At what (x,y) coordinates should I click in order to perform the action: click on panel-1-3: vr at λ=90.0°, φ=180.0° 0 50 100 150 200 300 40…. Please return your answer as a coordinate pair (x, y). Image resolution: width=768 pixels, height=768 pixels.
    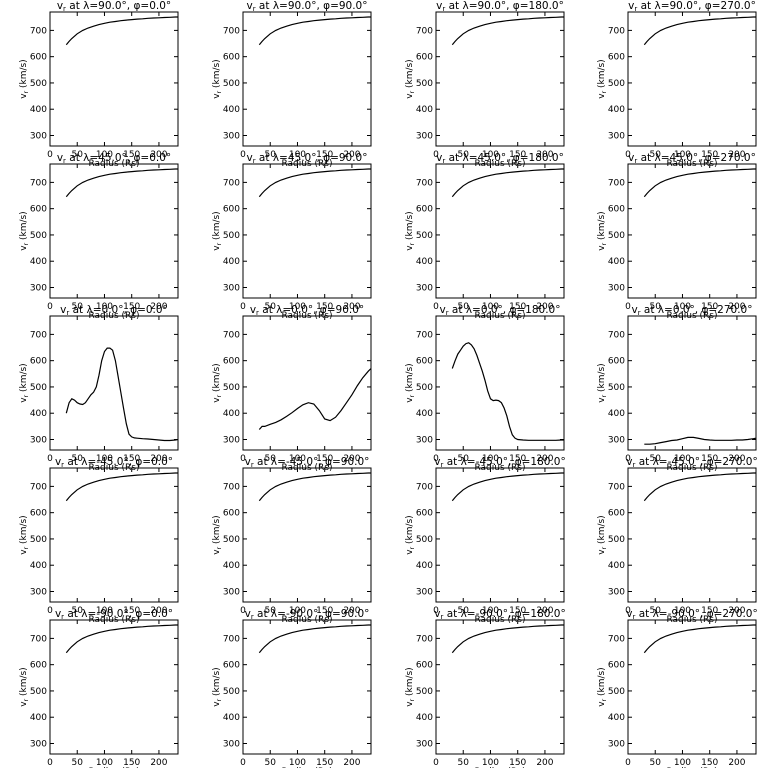
    Looking at the image, I should click on (485, 84).